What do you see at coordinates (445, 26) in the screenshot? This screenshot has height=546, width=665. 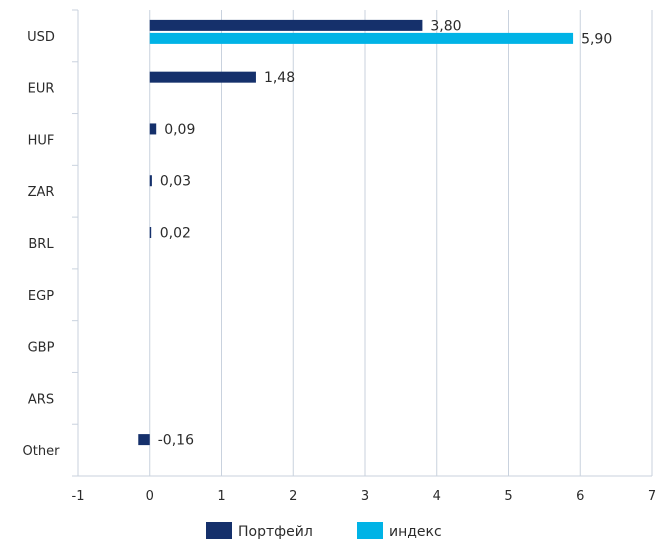 I see `data-label: 3,80` at bounding box center [445, 26].